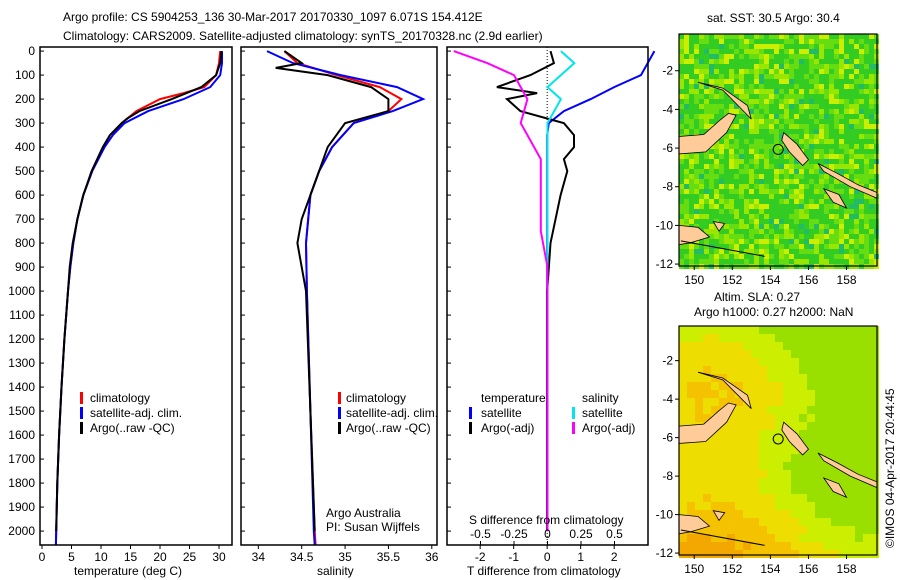  What do you see at coordinates (25, 267) in the screenshot?
I see `y-tick-label: 900` at bounding box center [25, 267].